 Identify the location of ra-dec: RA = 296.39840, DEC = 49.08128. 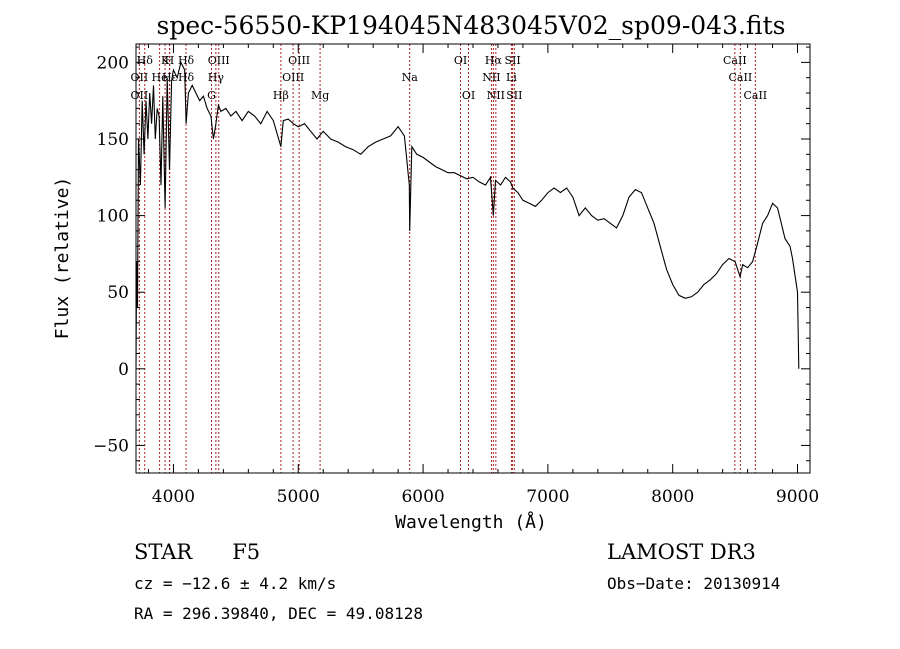
(278, 613).